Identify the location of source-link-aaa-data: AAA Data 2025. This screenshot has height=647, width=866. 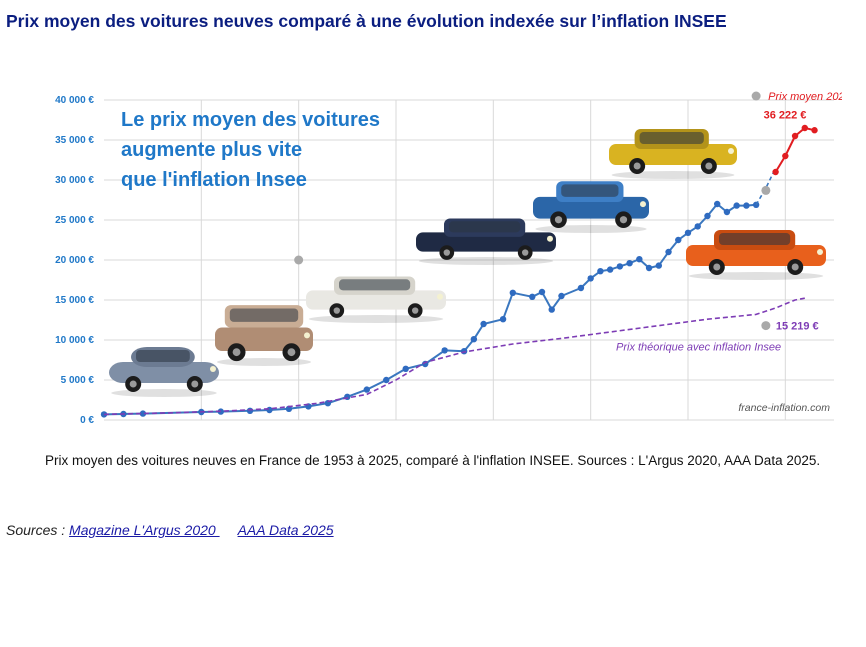
(285, 530).